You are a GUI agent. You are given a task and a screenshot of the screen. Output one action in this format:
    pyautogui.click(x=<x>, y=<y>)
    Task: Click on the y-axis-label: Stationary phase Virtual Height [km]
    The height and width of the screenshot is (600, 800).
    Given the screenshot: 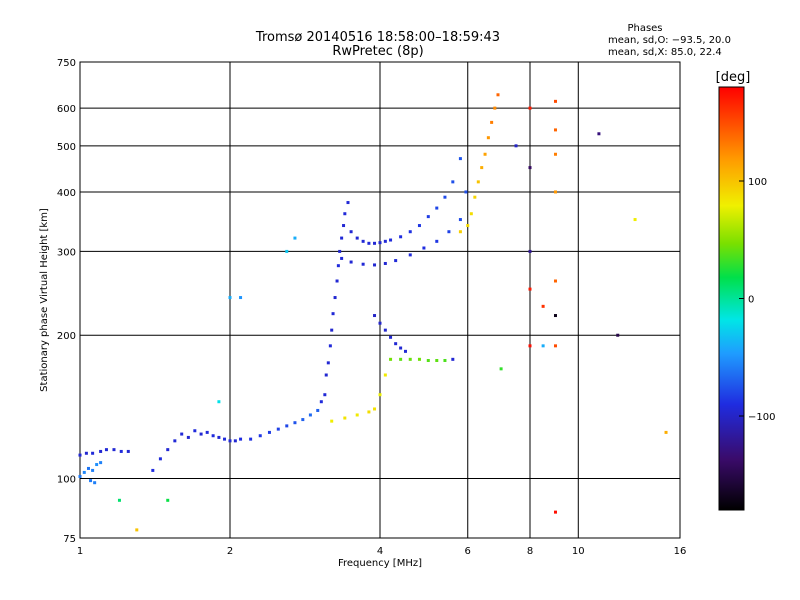 What is the action you would take?
    pyautogui.click(x=44, y=300)
    